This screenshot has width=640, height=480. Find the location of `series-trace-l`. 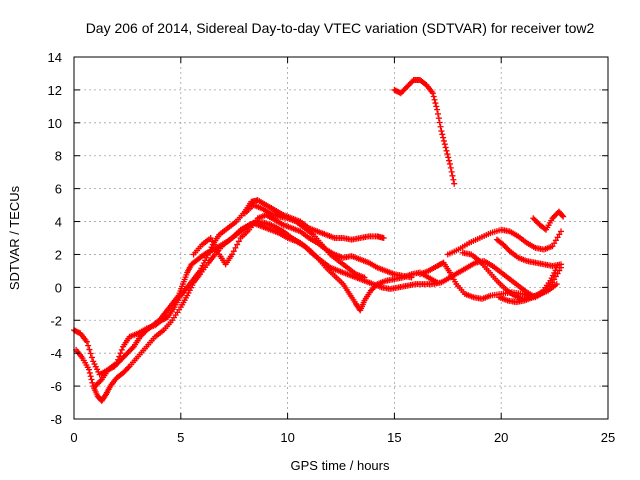

series-trace-l is located at coordinates (528, 285).